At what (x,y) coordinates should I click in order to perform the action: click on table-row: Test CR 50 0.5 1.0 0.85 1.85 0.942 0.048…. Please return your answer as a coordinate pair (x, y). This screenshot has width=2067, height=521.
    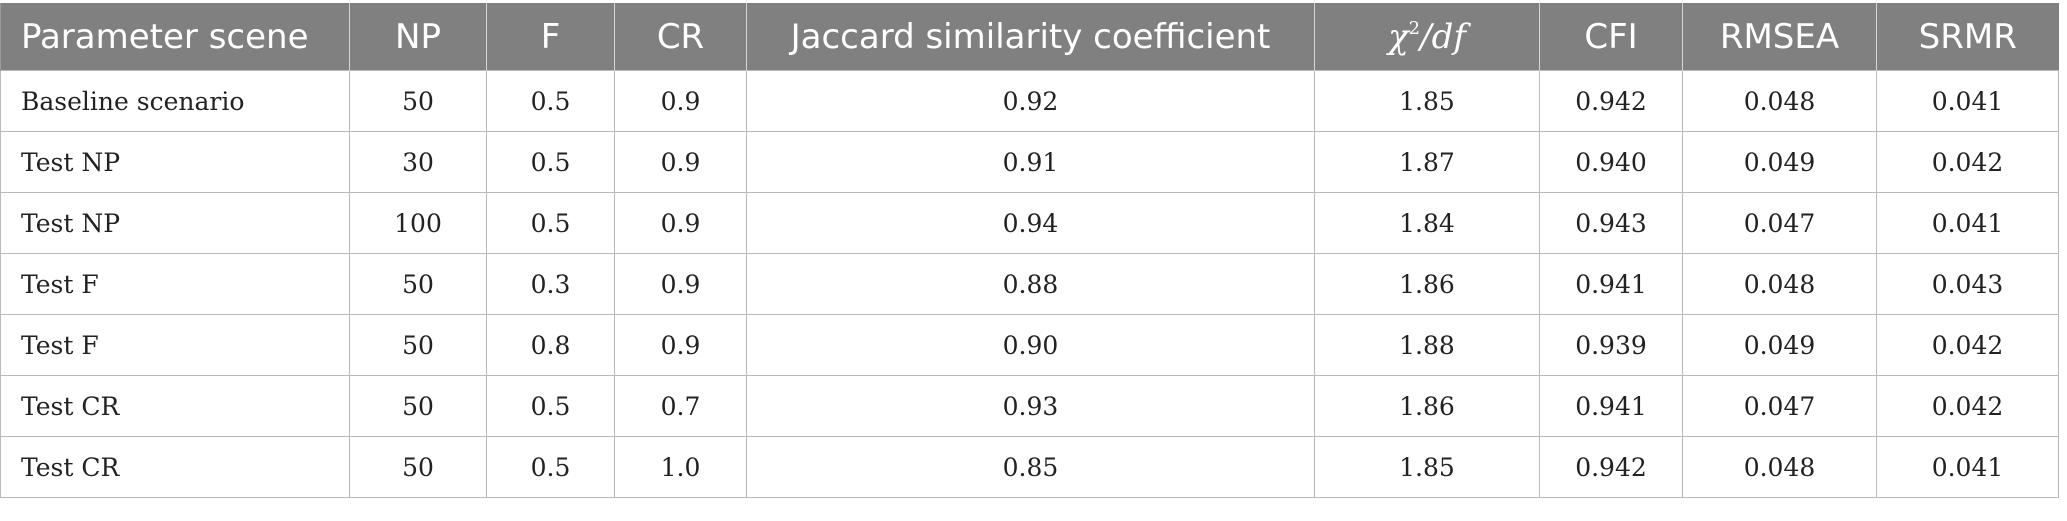
    Looking at the image, I should click on (1029, 467).